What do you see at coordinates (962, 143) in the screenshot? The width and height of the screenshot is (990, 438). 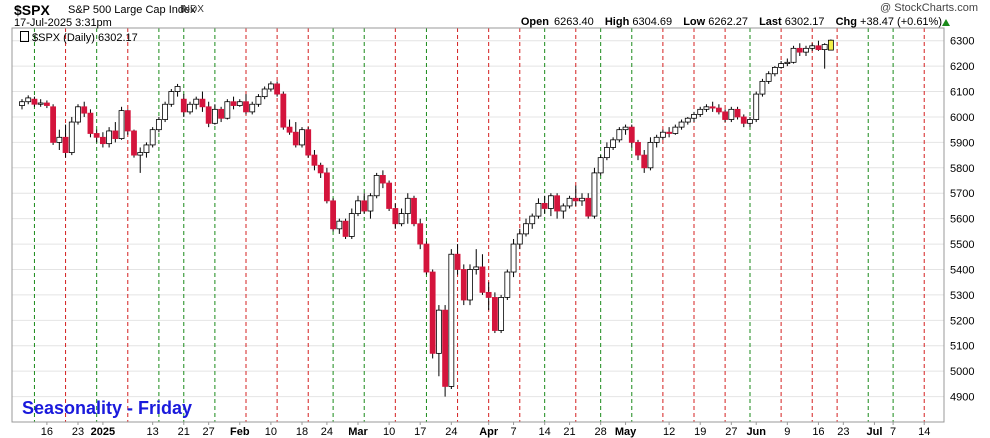 I see `y-tick-label: 5900` at bounding box center [962, 143].